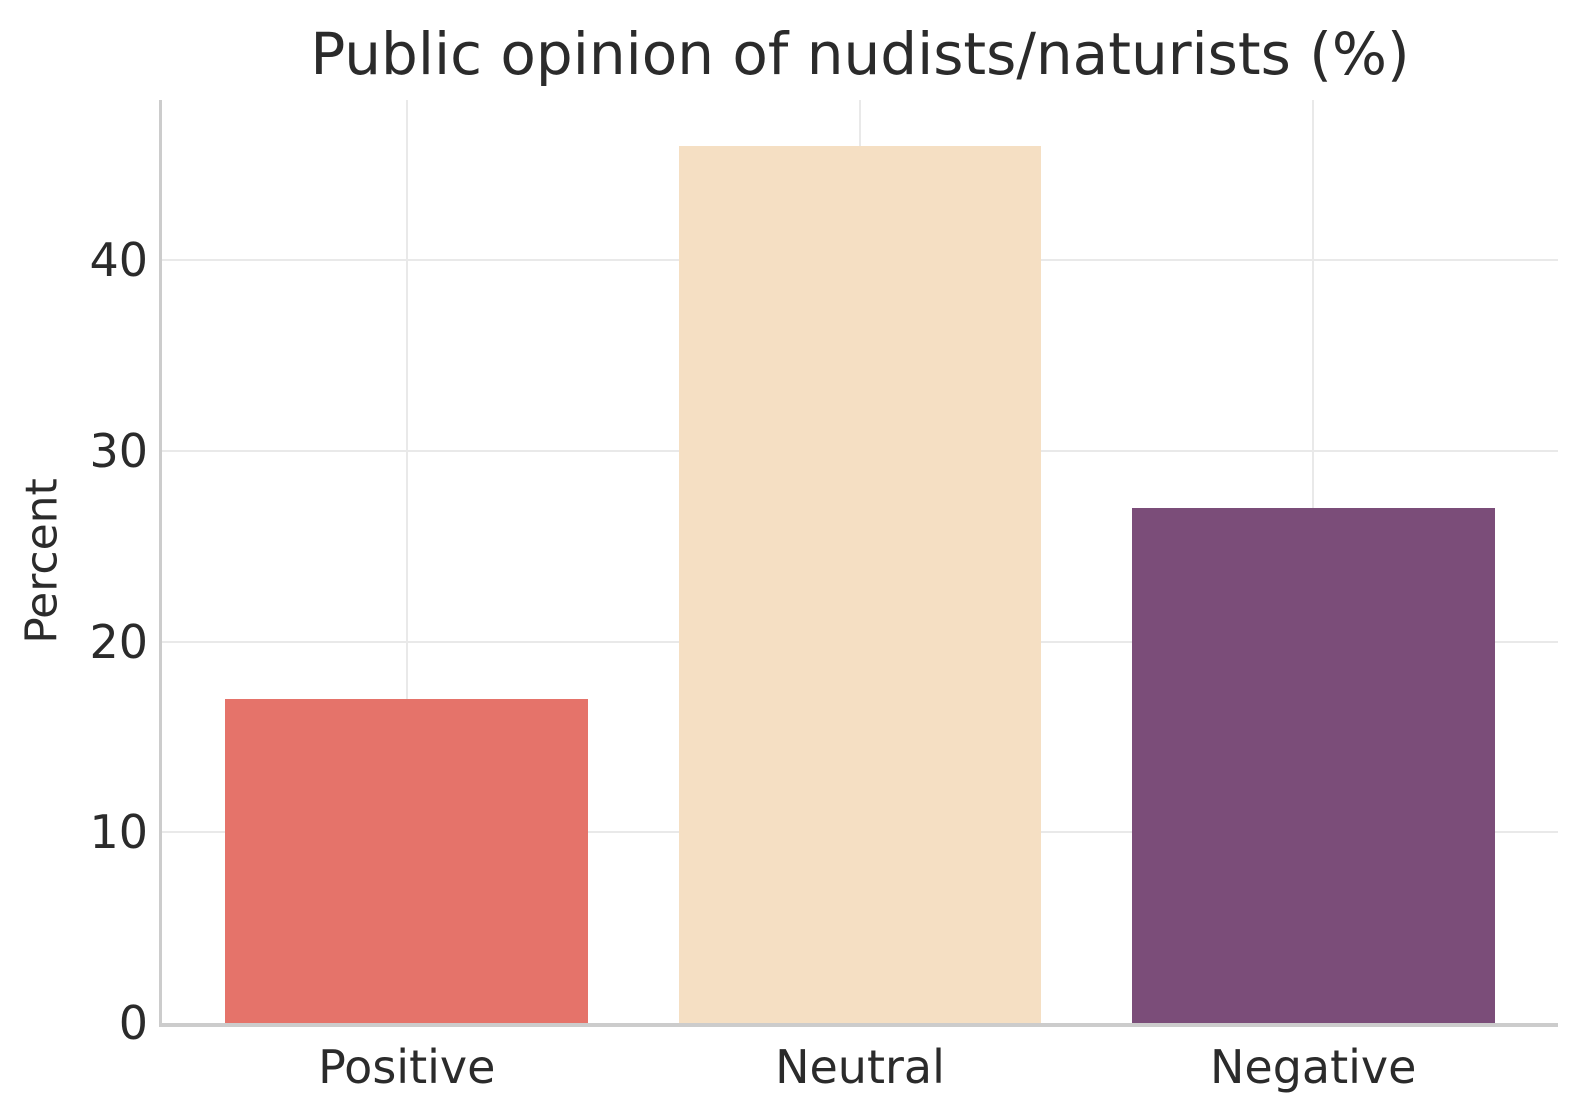 The height and width of the screenshot is (1117, 1588). What do you see at coordinates (118, 450) in the screenshot?
I see `y-tick-30: 30` at bounding box center [118, 450].